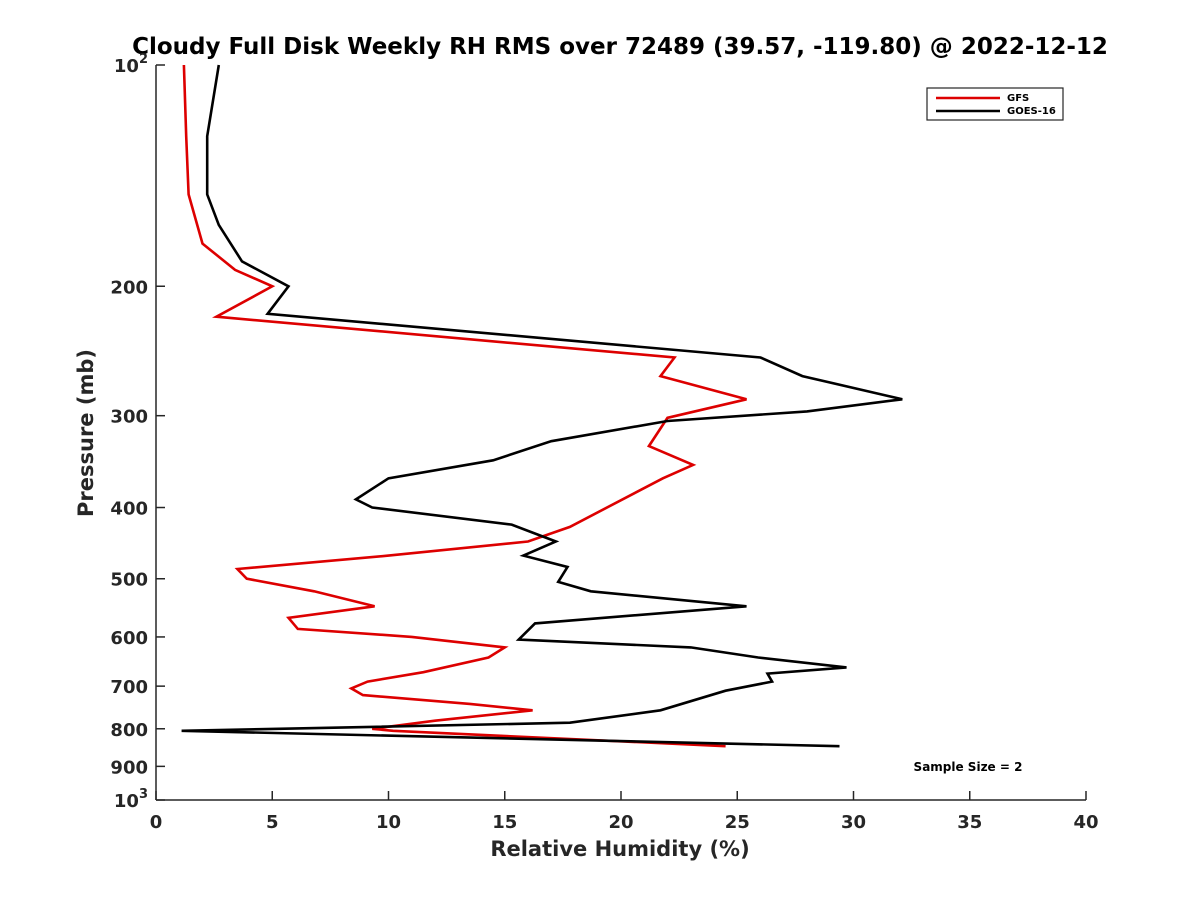 The image size is (1200, 900). Describe the element at coordinates (1031, 111) in the screenshot. I see `legend-label-goes16: GOES-16` at that location.